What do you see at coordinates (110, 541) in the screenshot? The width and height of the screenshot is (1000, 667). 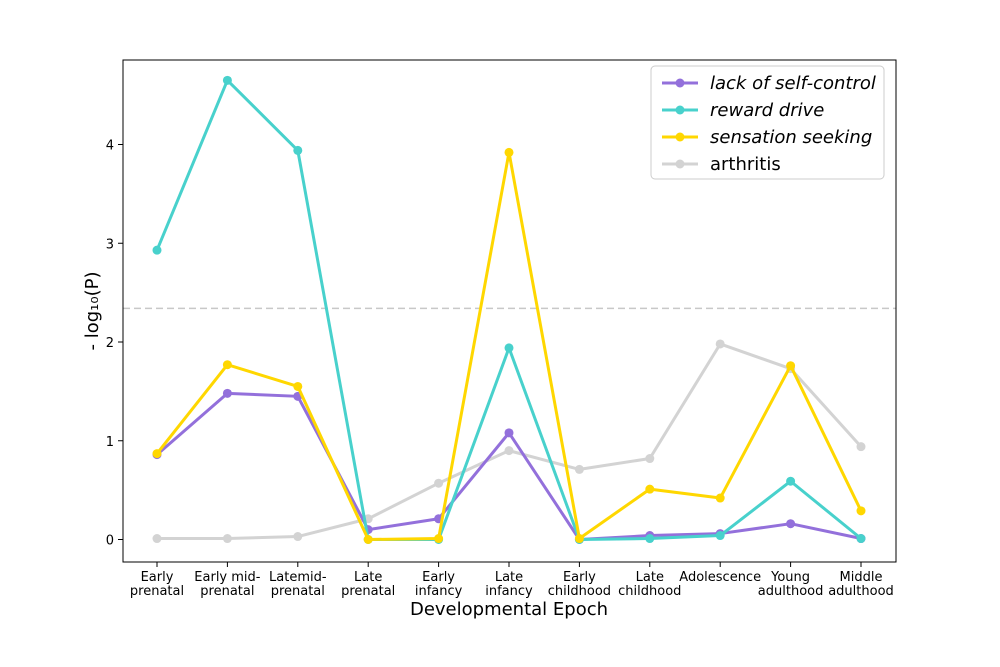 I see `y-tick-label: 0` at bounding box center [110, 541].